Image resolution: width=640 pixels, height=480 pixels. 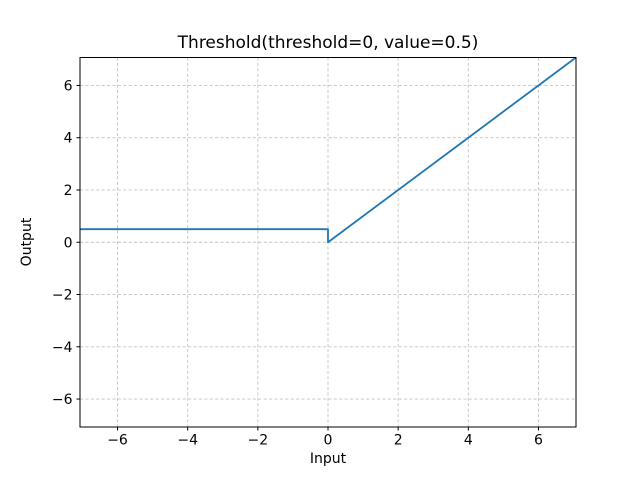 What do you see at coordinates (258, 441) in the screenshot?
I see `x-tick-label: −2` at bounding box center [258, 441].